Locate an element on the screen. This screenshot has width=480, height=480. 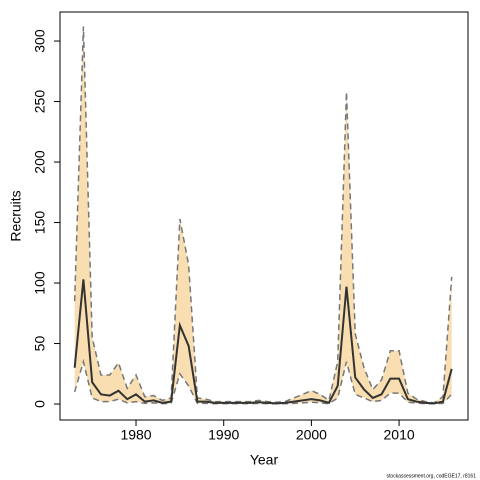
y-axis-label: Recruits is located at coordinates (16, 215).